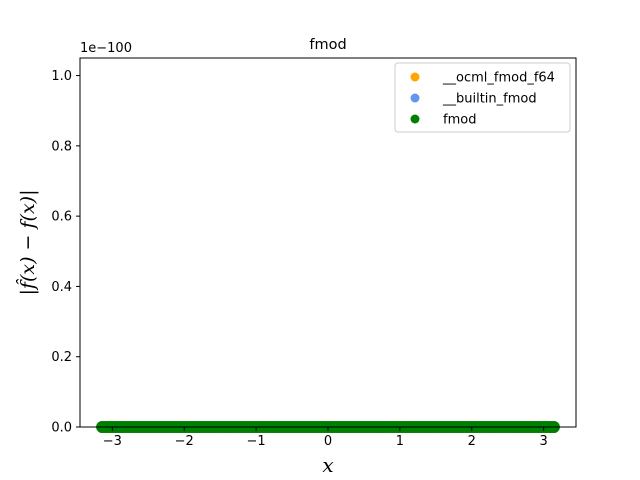  I want to click on y-axis-label: |f̂(x) − f(x)|, so click(27, 243).